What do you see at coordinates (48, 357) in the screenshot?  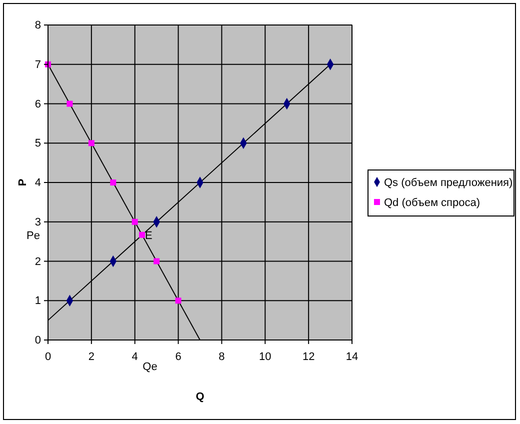 I see `x-tick-label: 0` at bounding box center [48, 357].